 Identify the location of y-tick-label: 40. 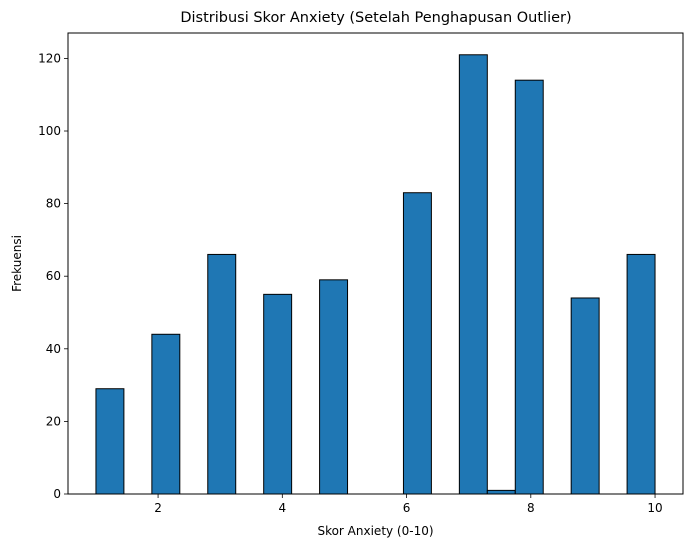
(53, 349).